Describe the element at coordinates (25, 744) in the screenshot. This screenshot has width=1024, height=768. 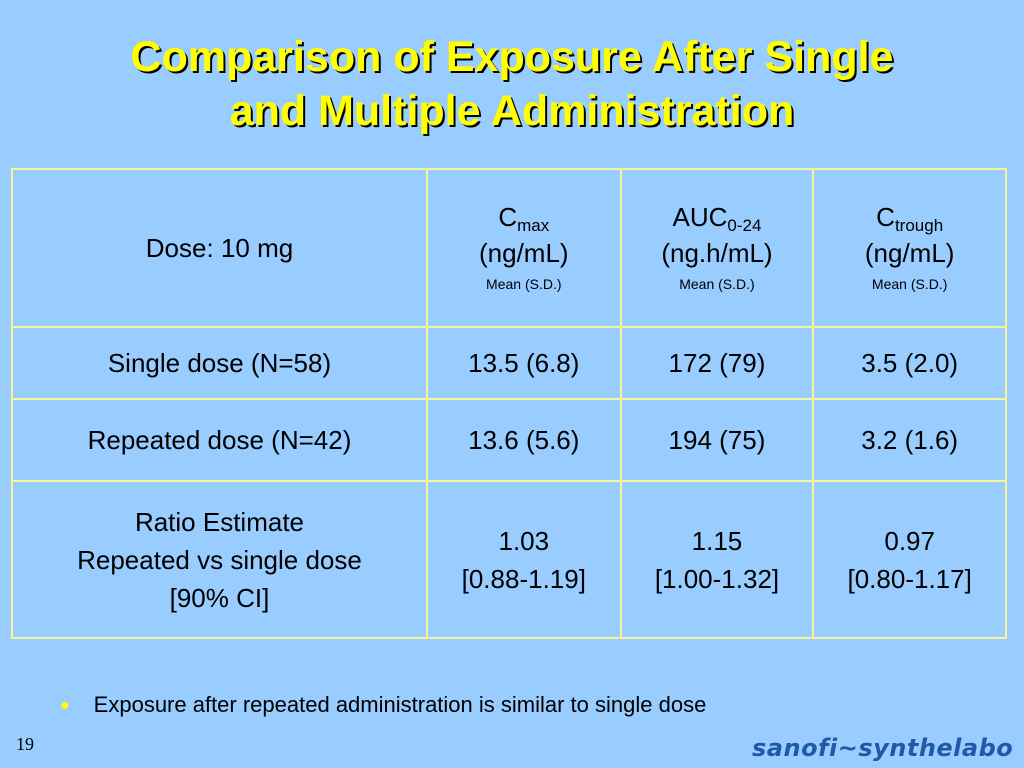
I see `page-number: 19` at that location.